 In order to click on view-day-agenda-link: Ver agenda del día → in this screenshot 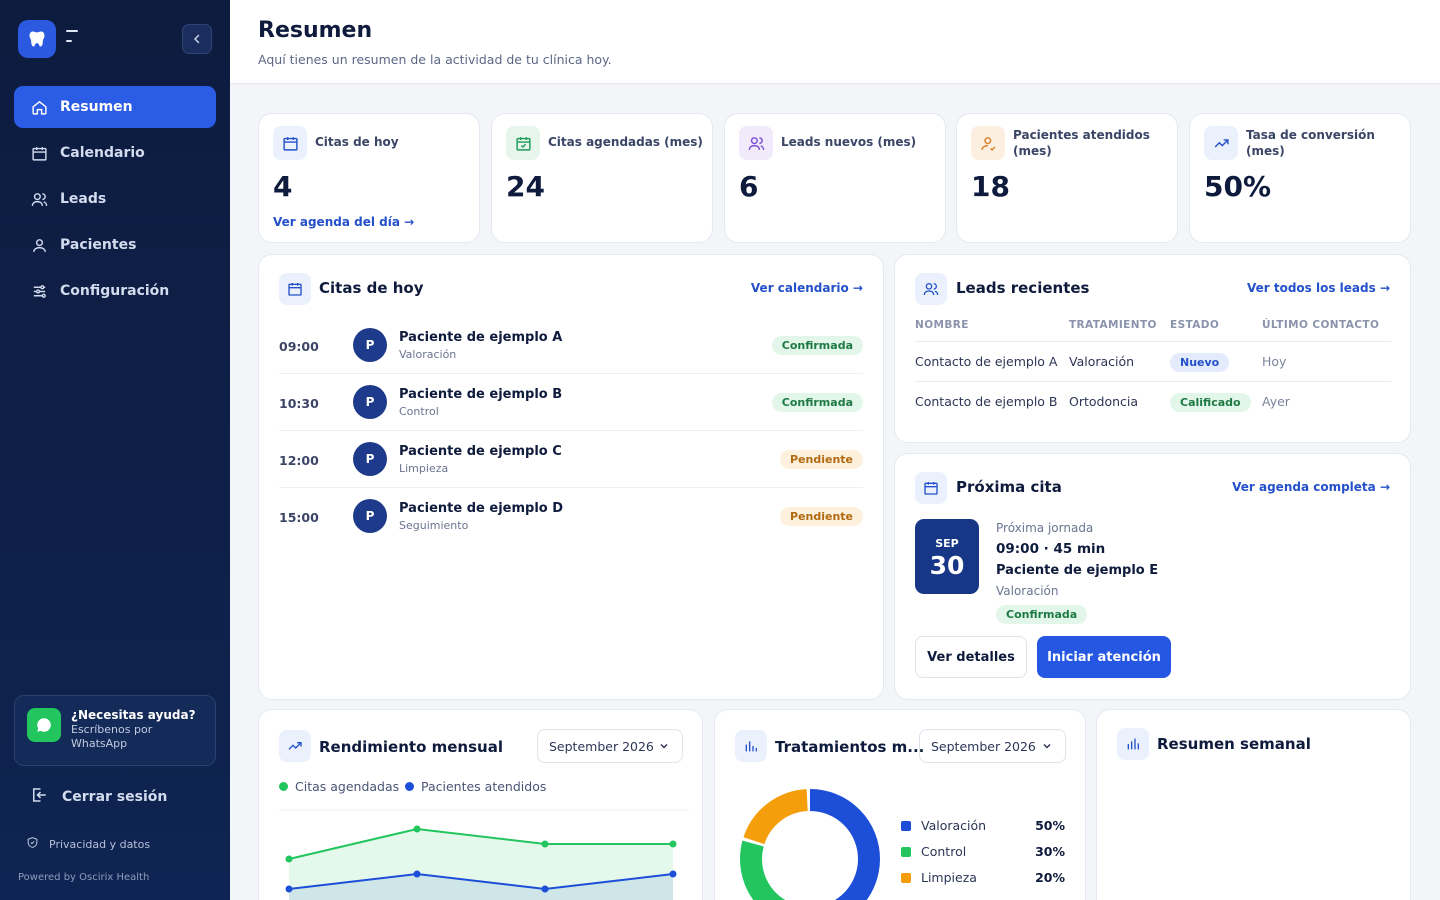, I will do `click(344, 222)`.